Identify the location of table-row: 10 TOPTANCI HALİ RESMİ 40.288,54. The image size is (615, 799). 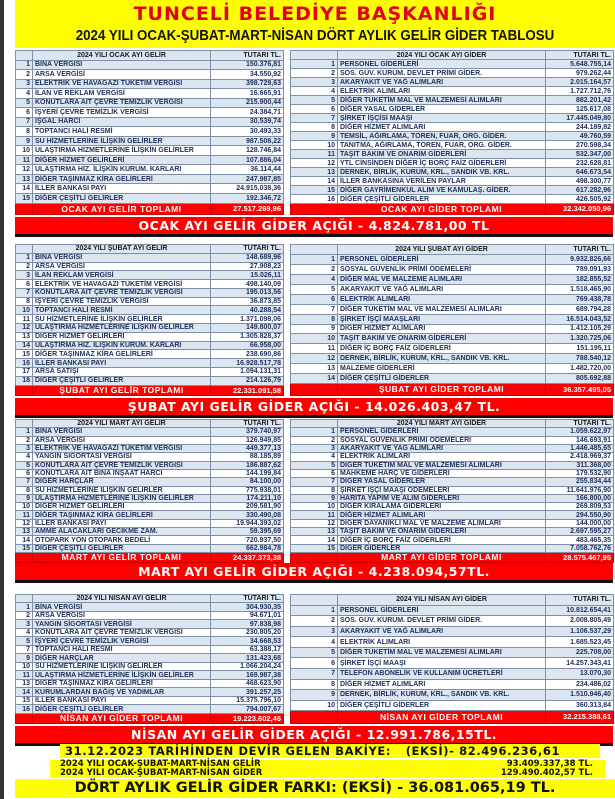
(149, 310).